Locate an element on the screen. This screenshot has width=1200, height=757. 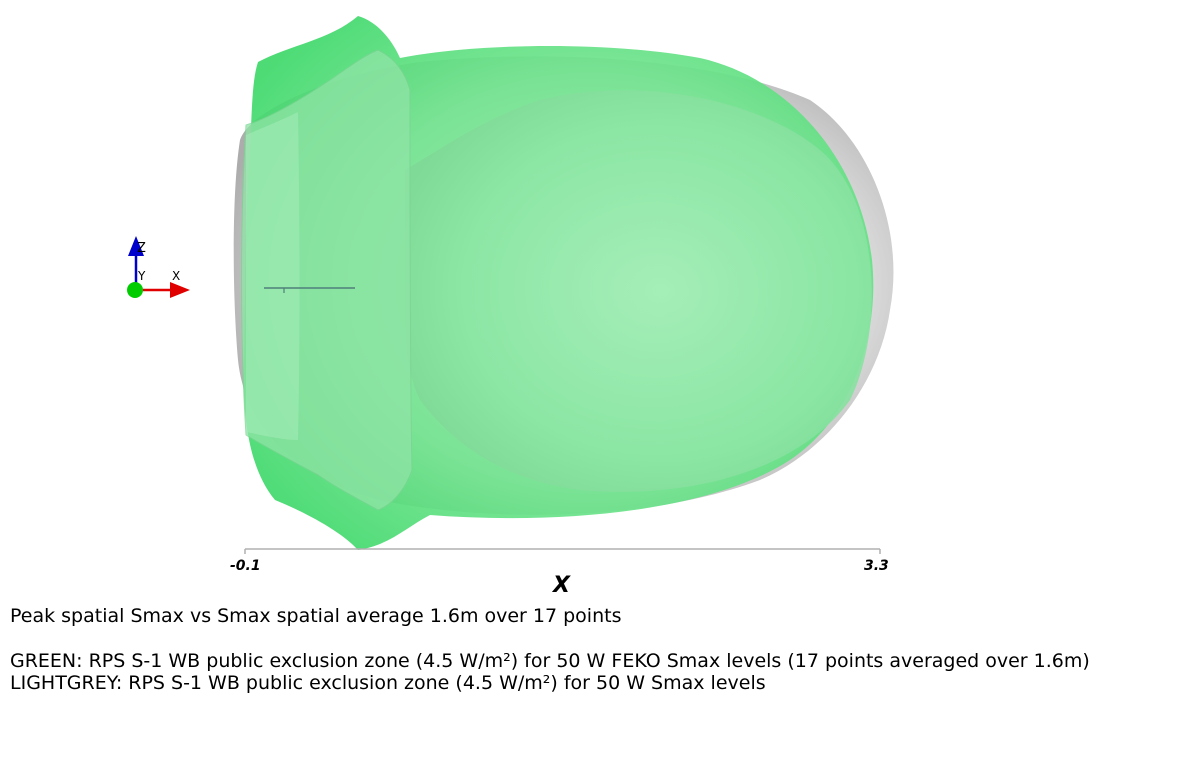
x-axis-label-widget: X is located at coordinates (176, 276).